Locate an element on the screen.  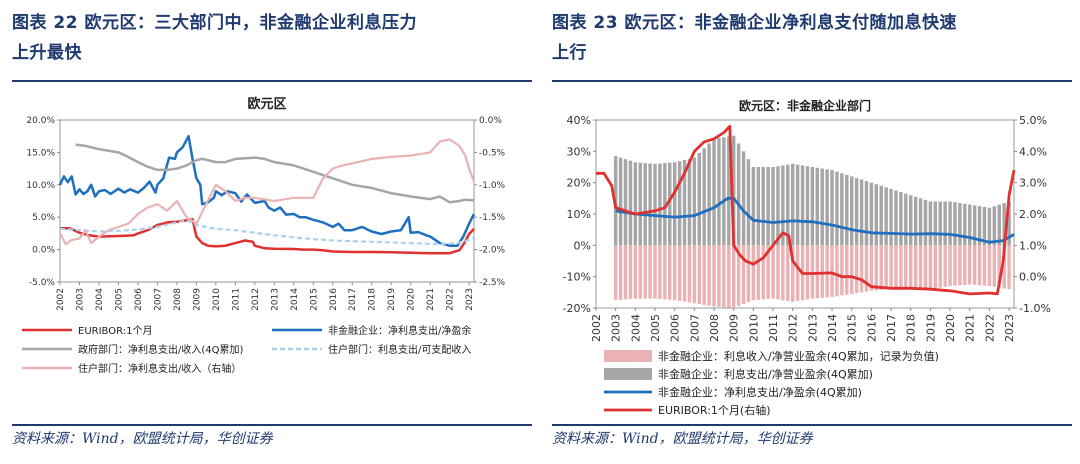
right-bottom-rule is located at coordinates (812, 425).